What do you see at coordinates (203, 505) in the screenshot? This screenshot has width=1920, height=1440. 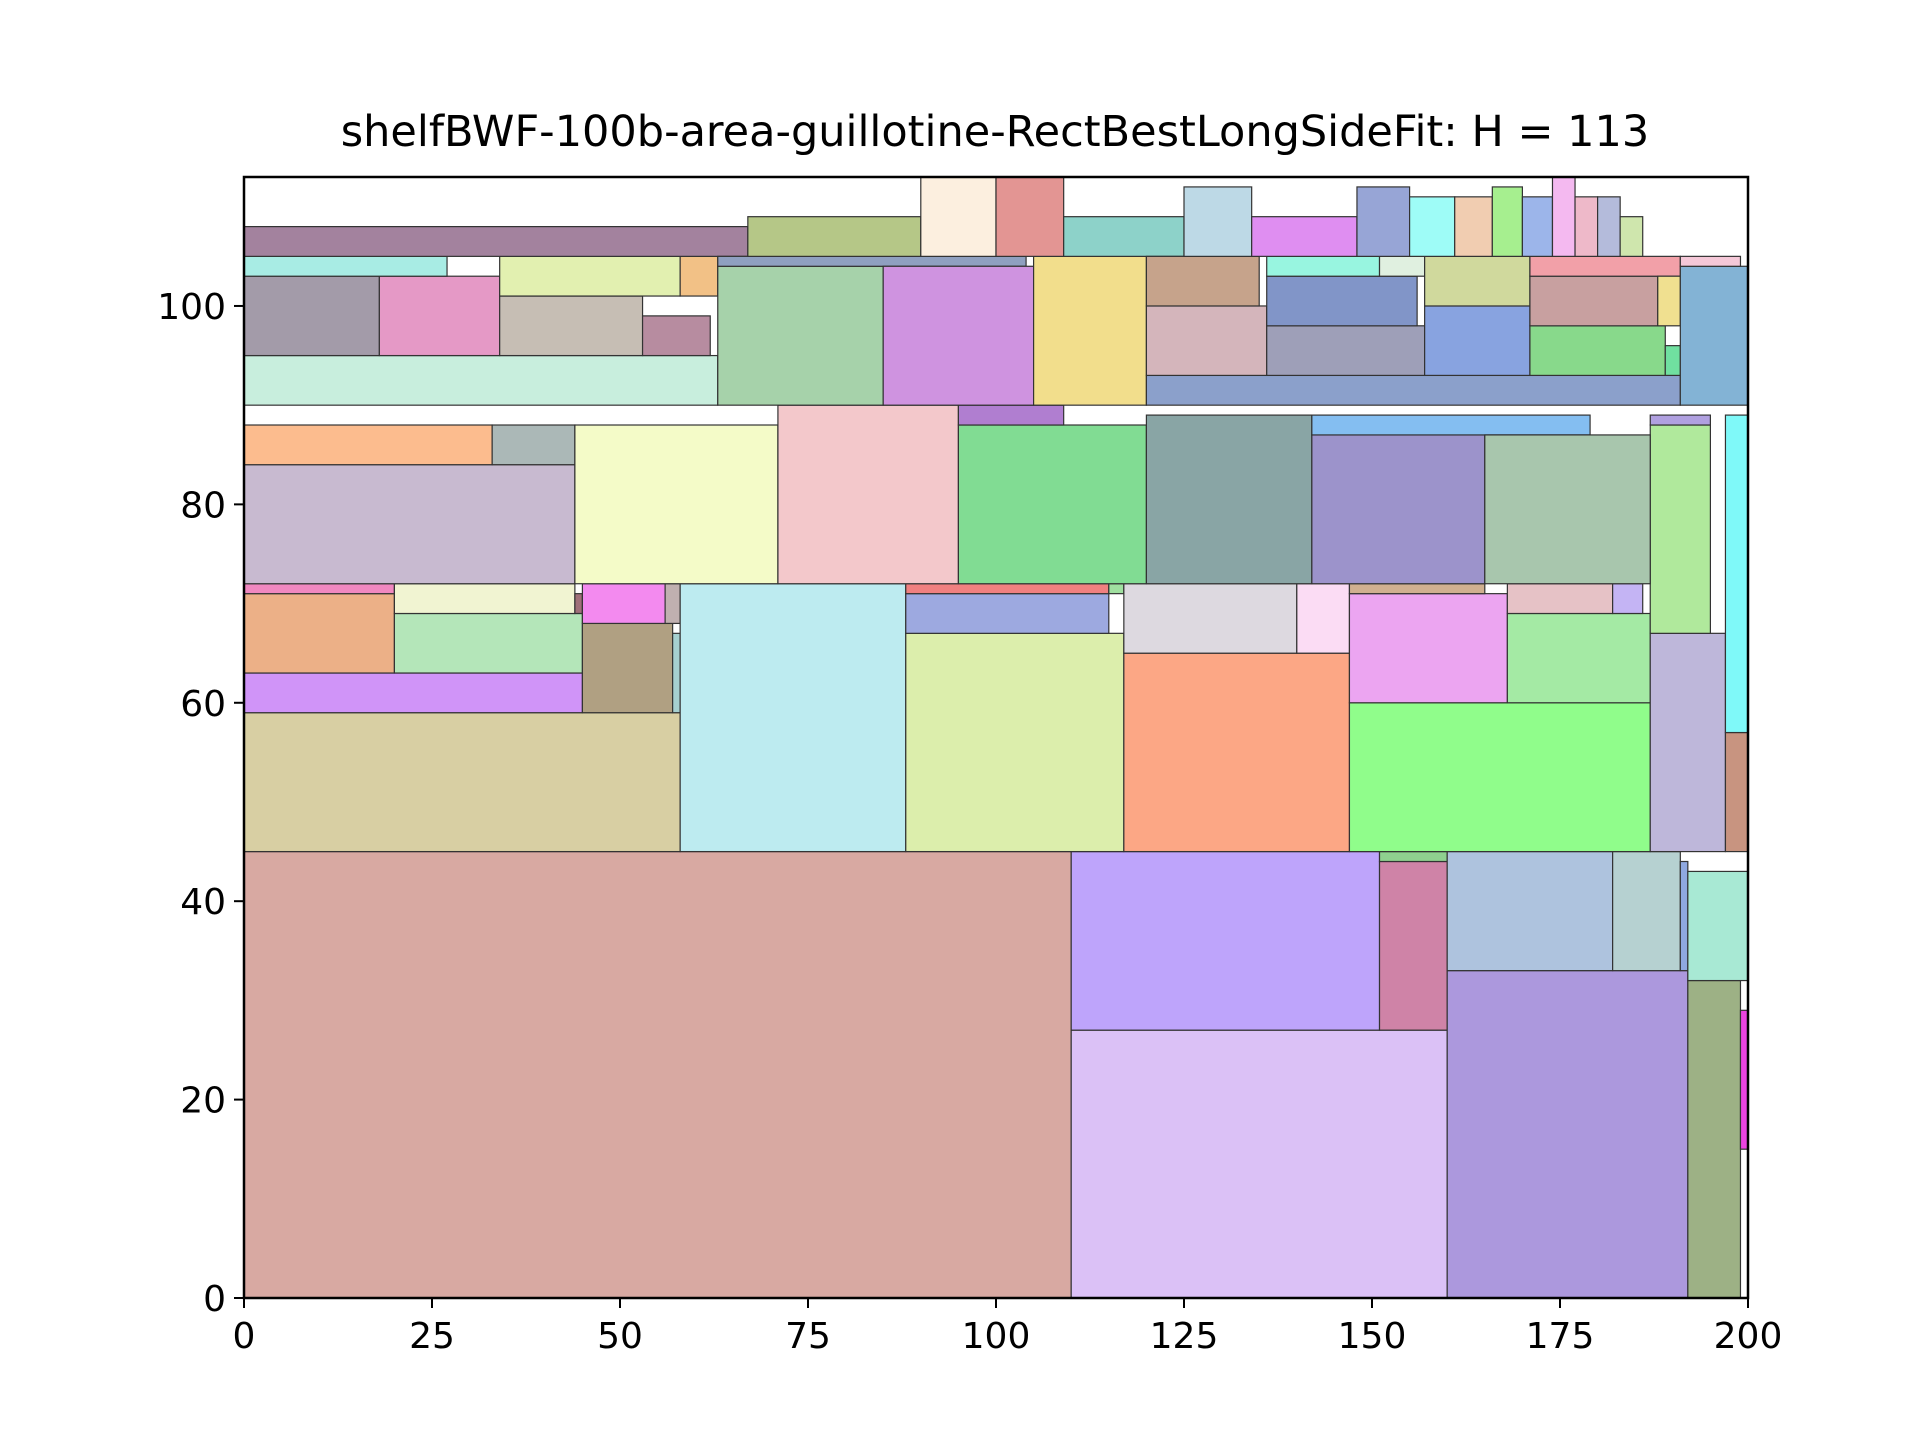 I see `y-tick-label-4: 80` at bounding box center [203, 505].